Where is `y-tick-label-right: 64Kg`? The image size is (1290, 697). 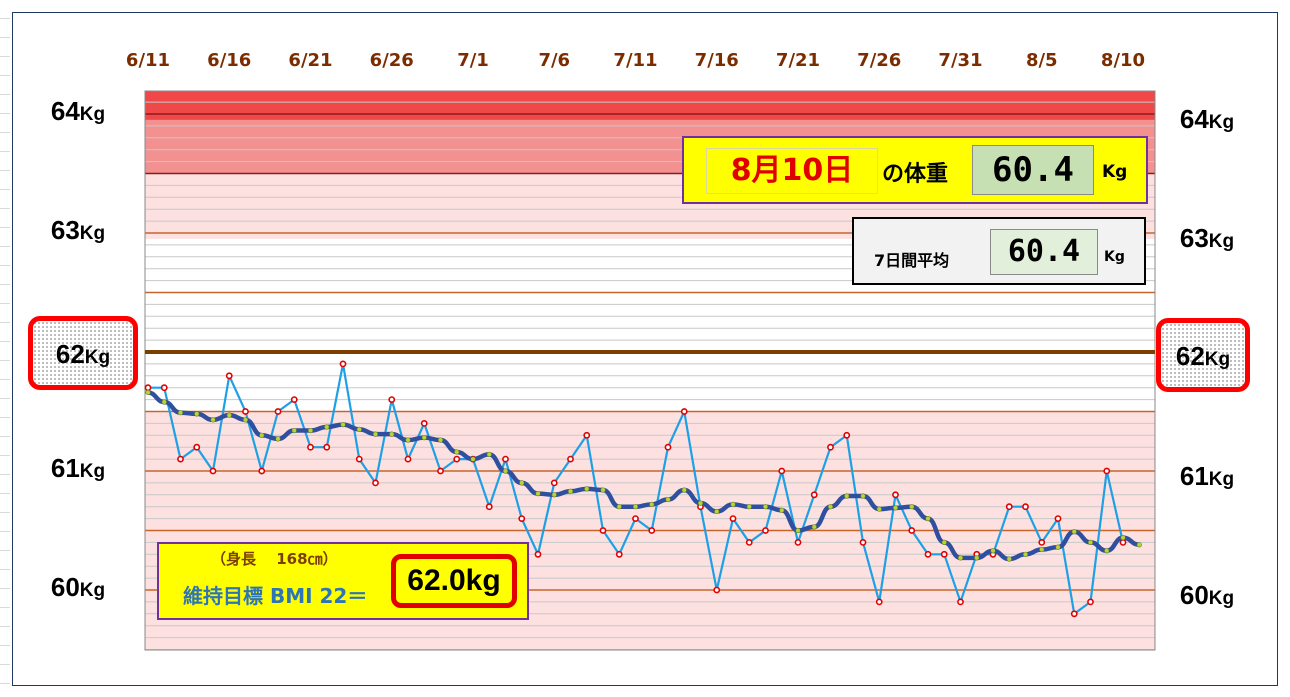
y-tick-label-right: 64Kg is located at coordinates (1207, 119).